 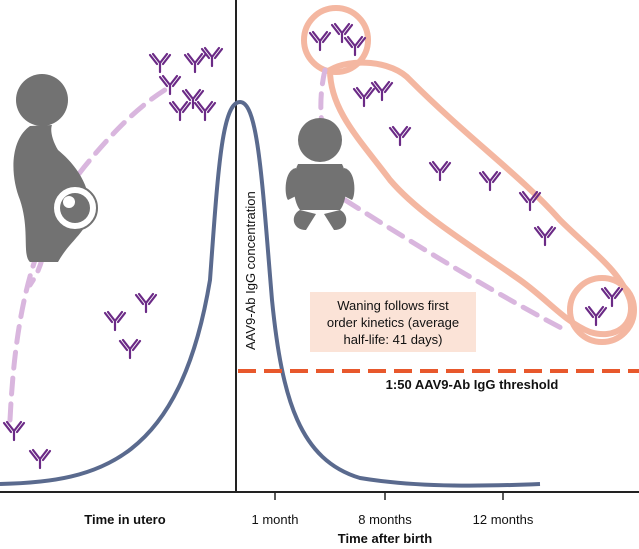 I want to click on time-in-utero-label: Time in utero, so click(x=124, y=519).